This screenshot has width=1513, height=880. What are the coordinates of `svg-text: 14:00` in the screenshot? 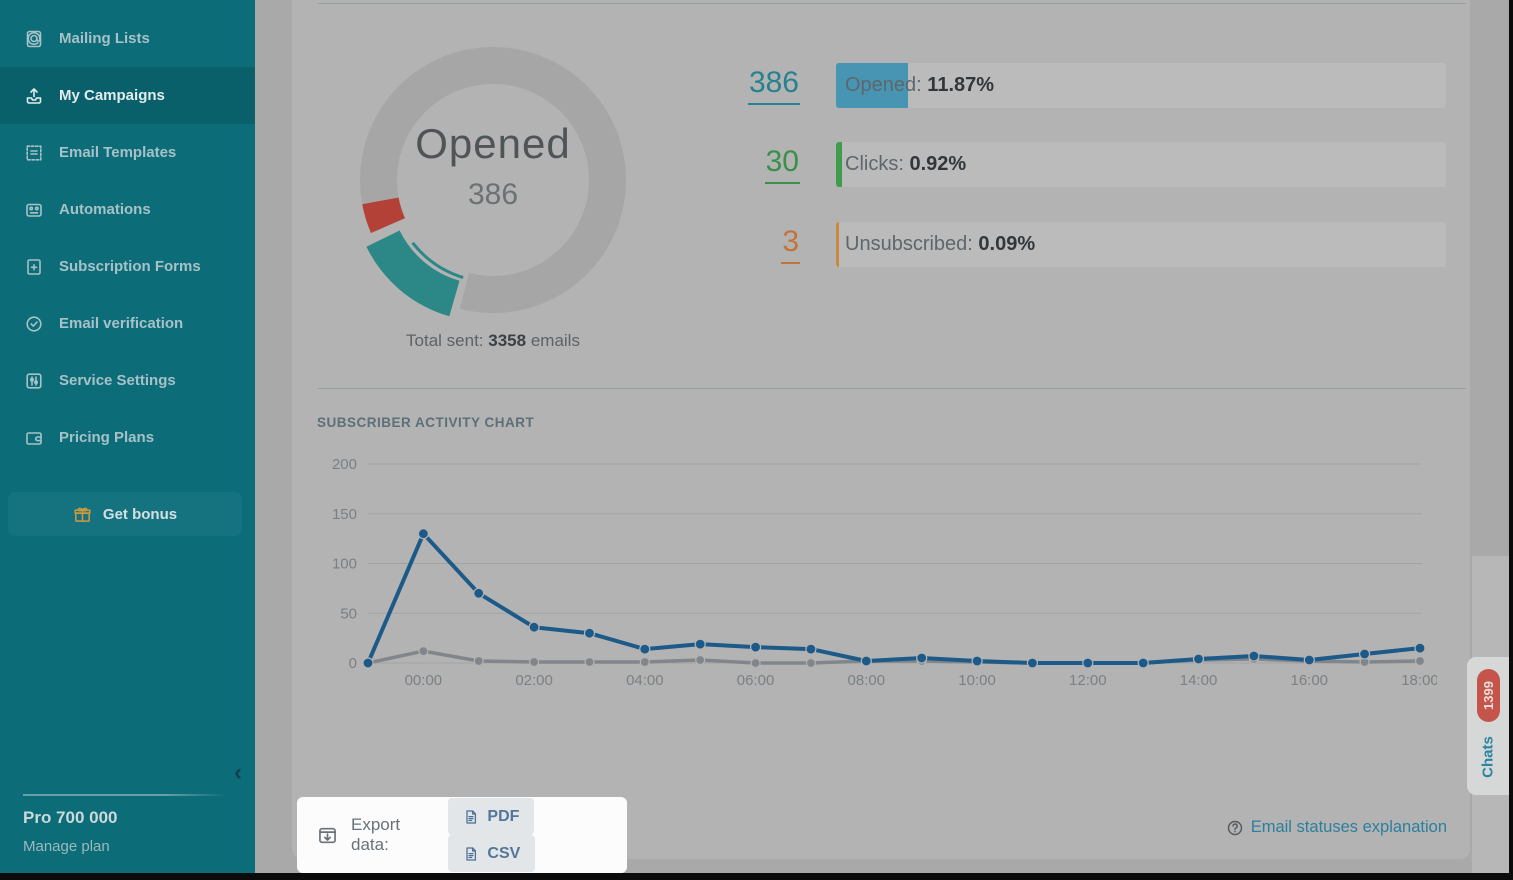 It's located at (1199, 680).